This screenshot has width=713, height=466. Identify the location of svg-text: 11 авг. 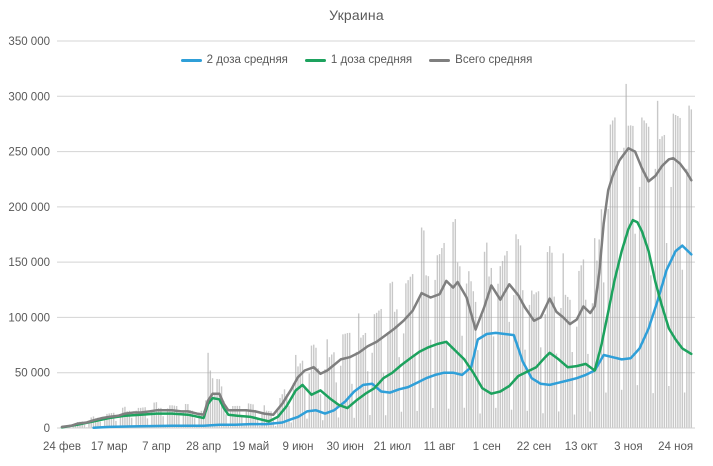
(440, 447).